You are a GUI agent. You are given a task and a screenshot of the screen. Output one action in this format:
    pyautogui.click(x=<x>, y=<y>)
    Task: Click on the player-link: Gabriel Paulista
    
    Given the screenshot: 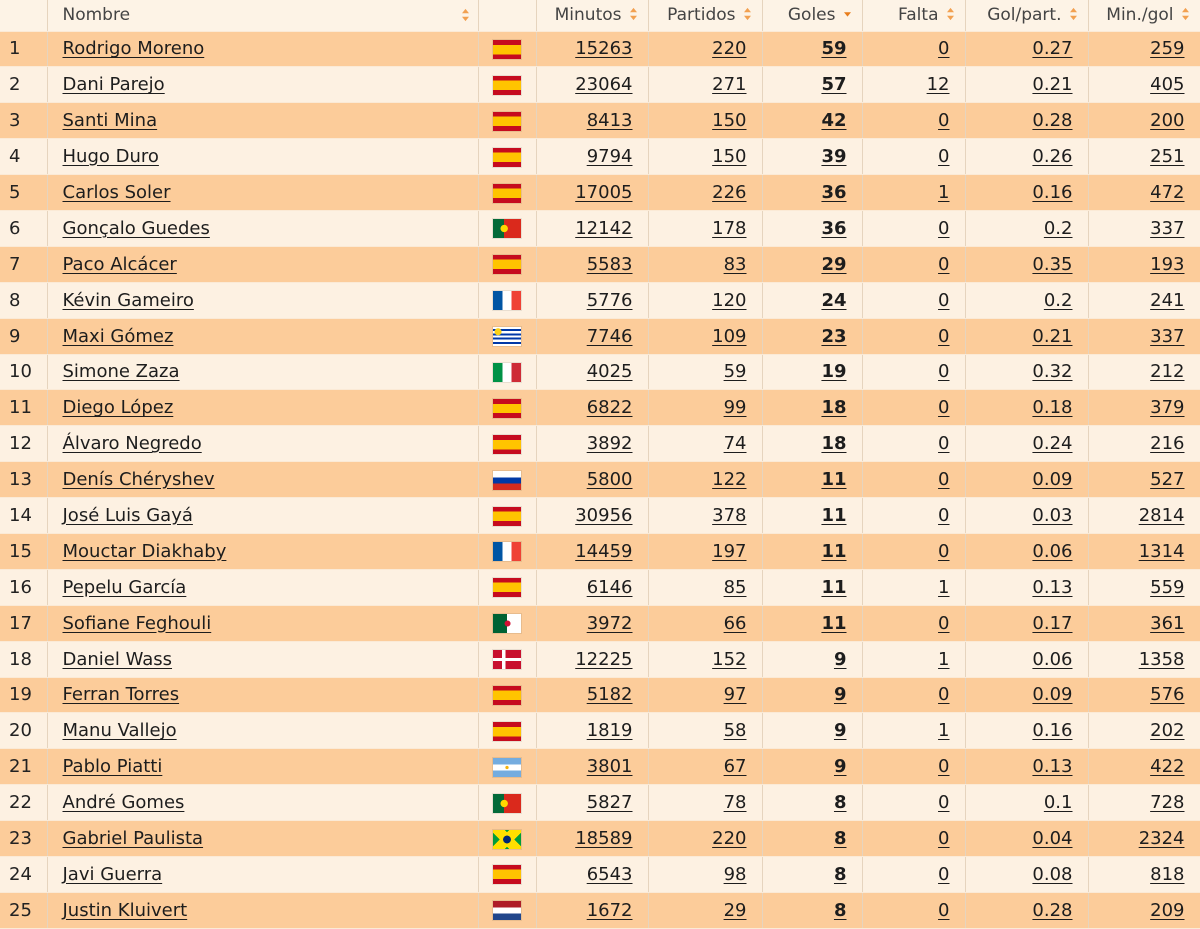 What is the action you would take?
    pyautogui.click(x=133, y=839)
    